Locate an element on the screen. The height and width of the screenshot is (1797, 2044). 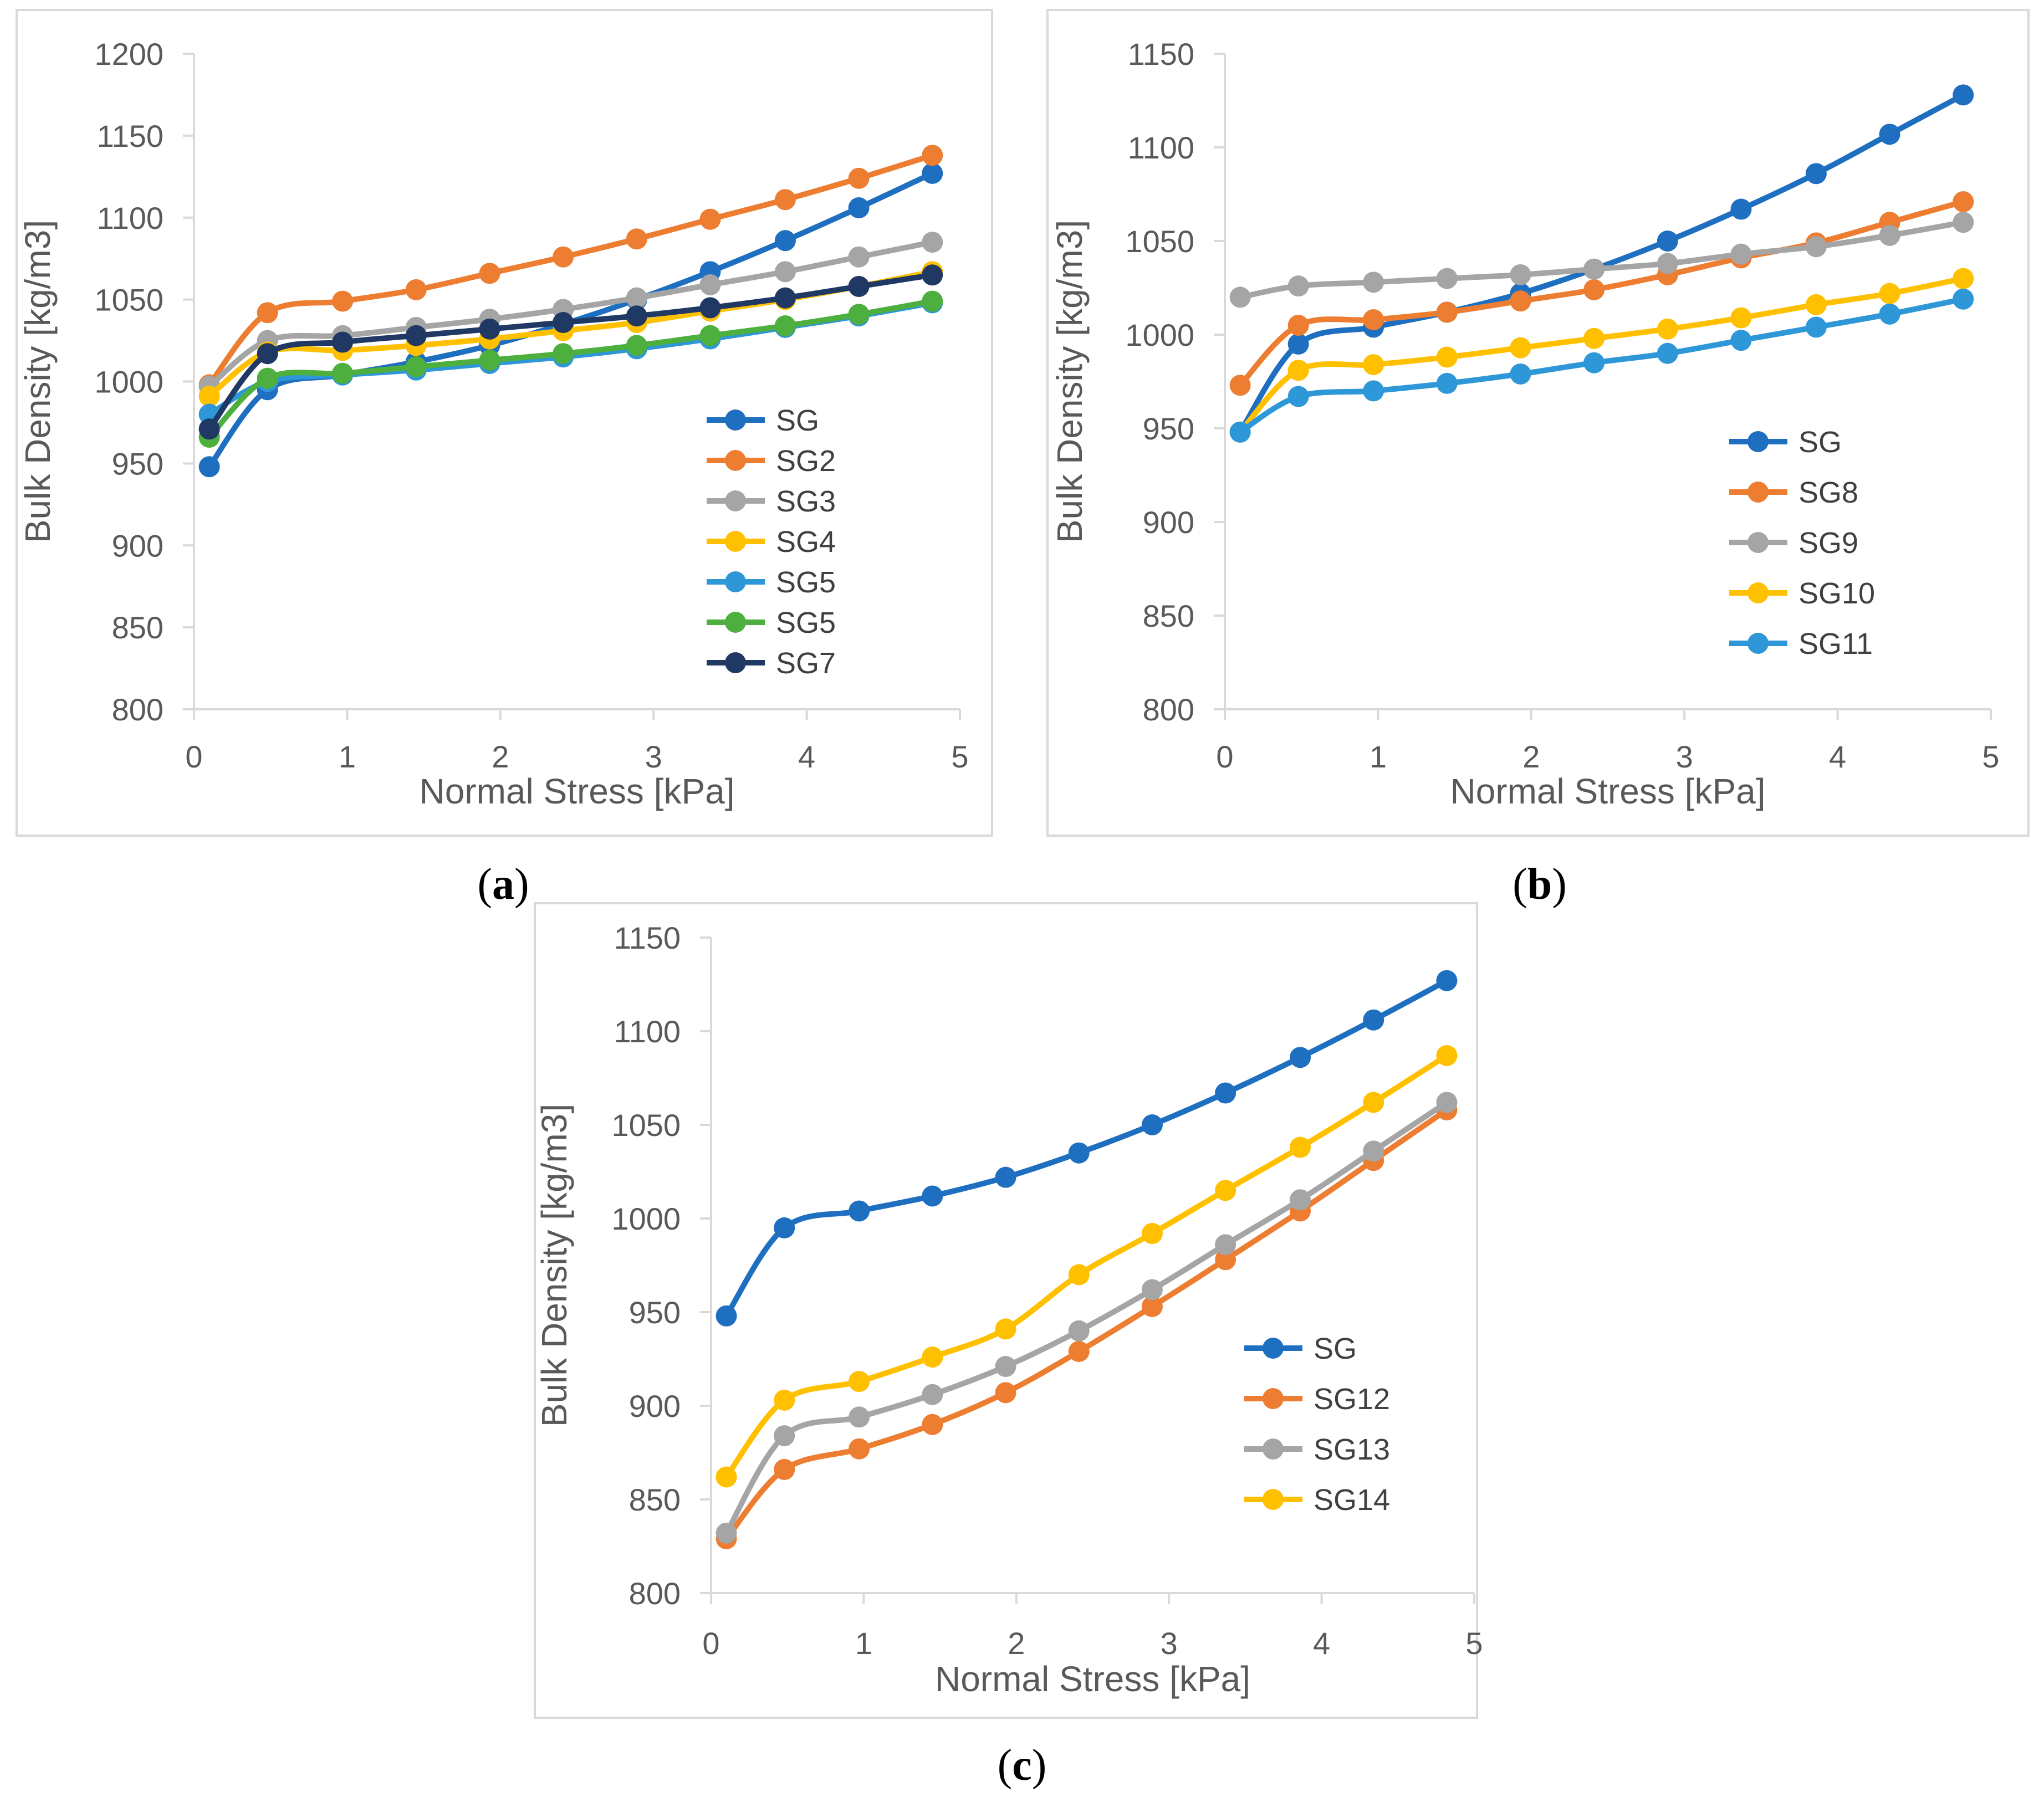
x-tick-label: 5 is located at coordinates (1991, 756).